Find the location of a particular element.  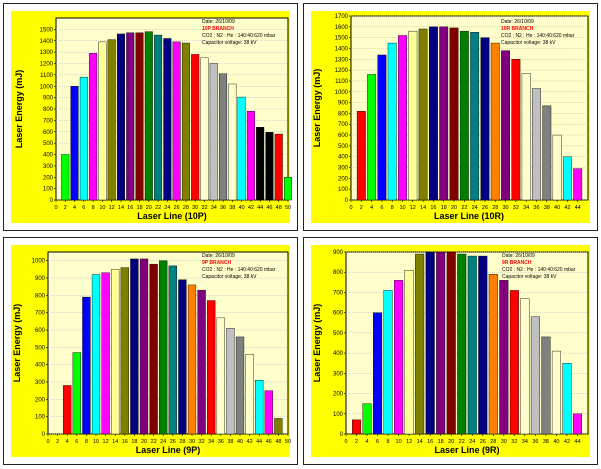

x-tick-label: 36 is located at coordinates (536, 208).